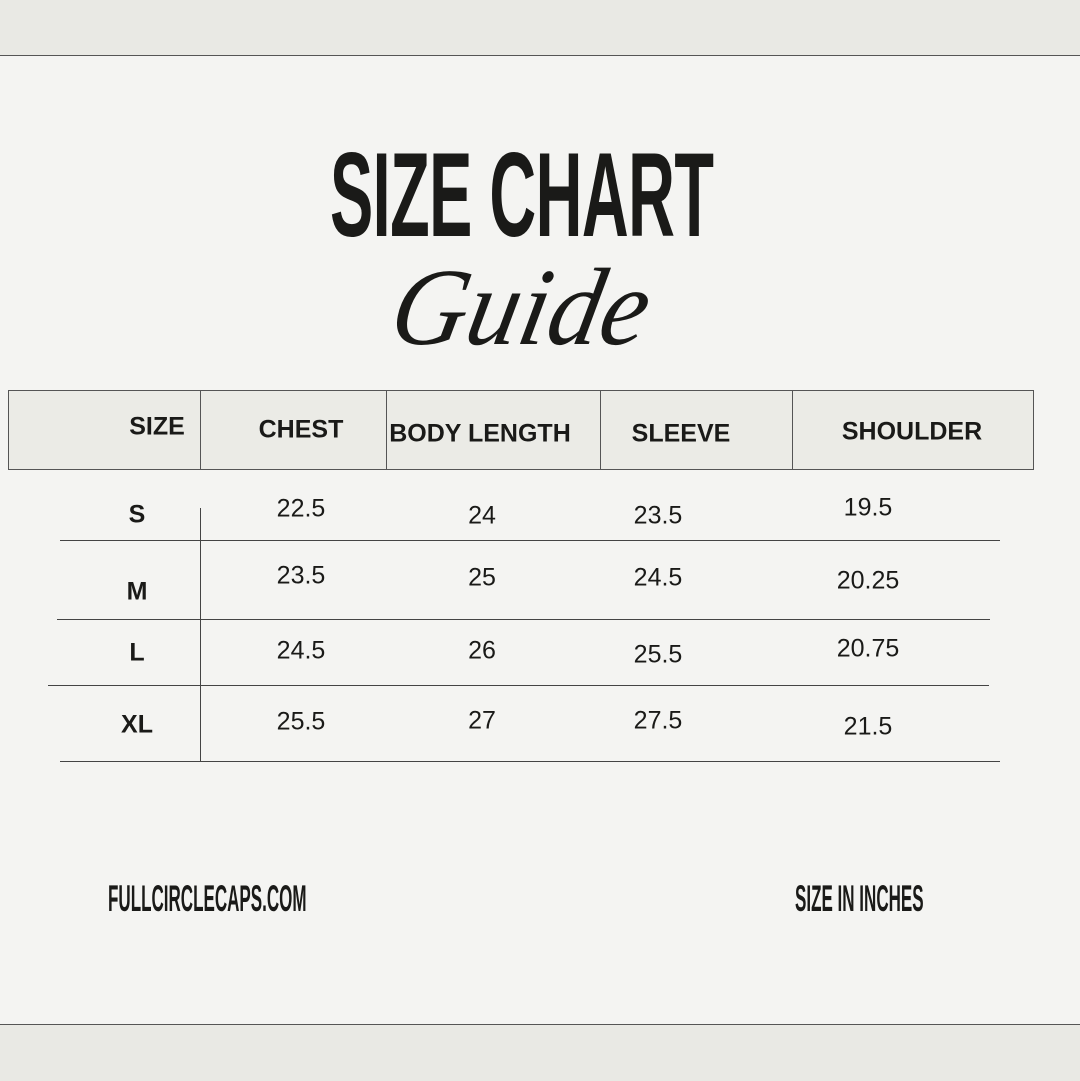 The height and width of the screenshot is (1081, 1080). I want to click on measurement-cell: 27.5, so click(658, 720).